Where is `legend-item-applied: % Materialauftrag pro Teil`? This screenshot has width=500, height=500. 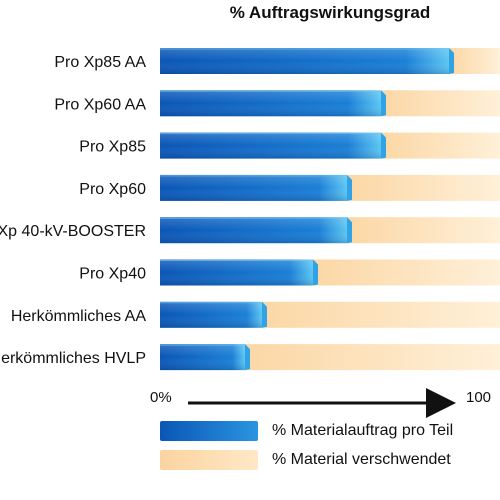 legend-item-applied: % Materialauftrag pro Teil is located at coordinates (306, 431).